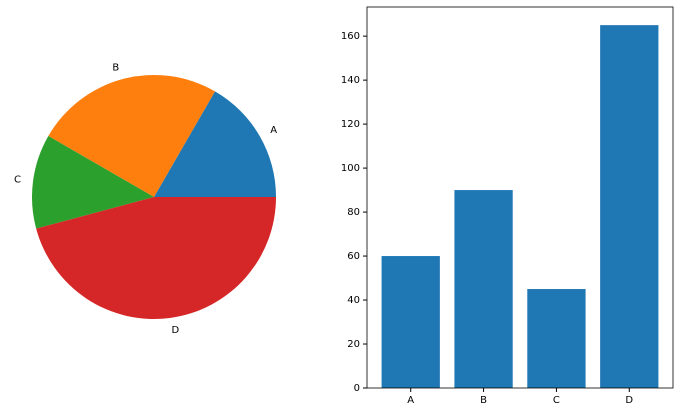  Describe the element at coordinates (556, 400) in the screenshot. I see `x-tick-label: C` at that location.